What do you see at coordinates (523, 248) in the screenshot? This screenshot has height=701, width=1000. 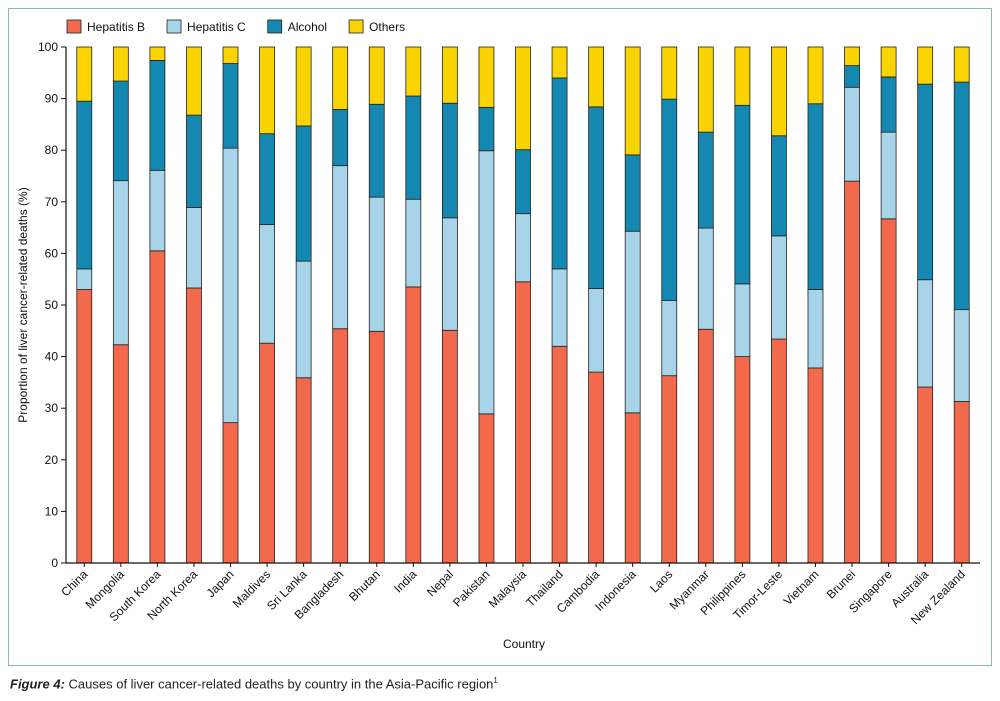 I see `bar-malaysia-hepatitis-c` at bounding box center [523, 248].